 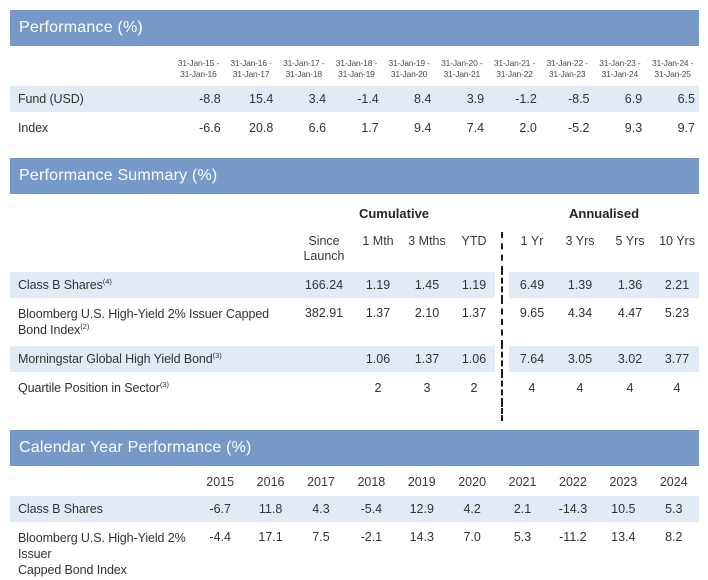 What do you see at coordinates (677, 313) in the screenshot?
I see `value-cell: 5.23` at bounding box center [677, 313].